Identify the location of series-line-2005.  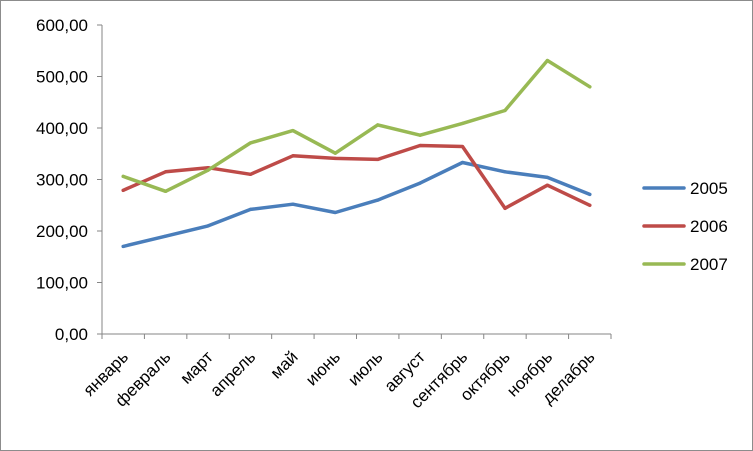
(356, 204).